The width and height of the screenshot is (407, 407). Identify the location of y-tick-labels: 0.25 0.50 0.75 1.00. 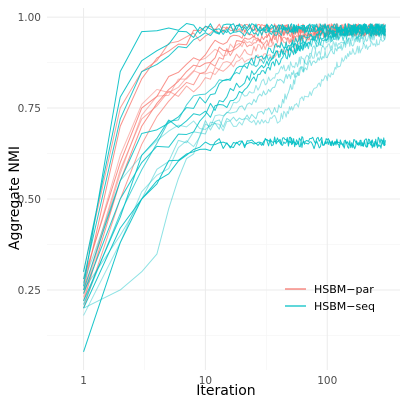
(29, 154).